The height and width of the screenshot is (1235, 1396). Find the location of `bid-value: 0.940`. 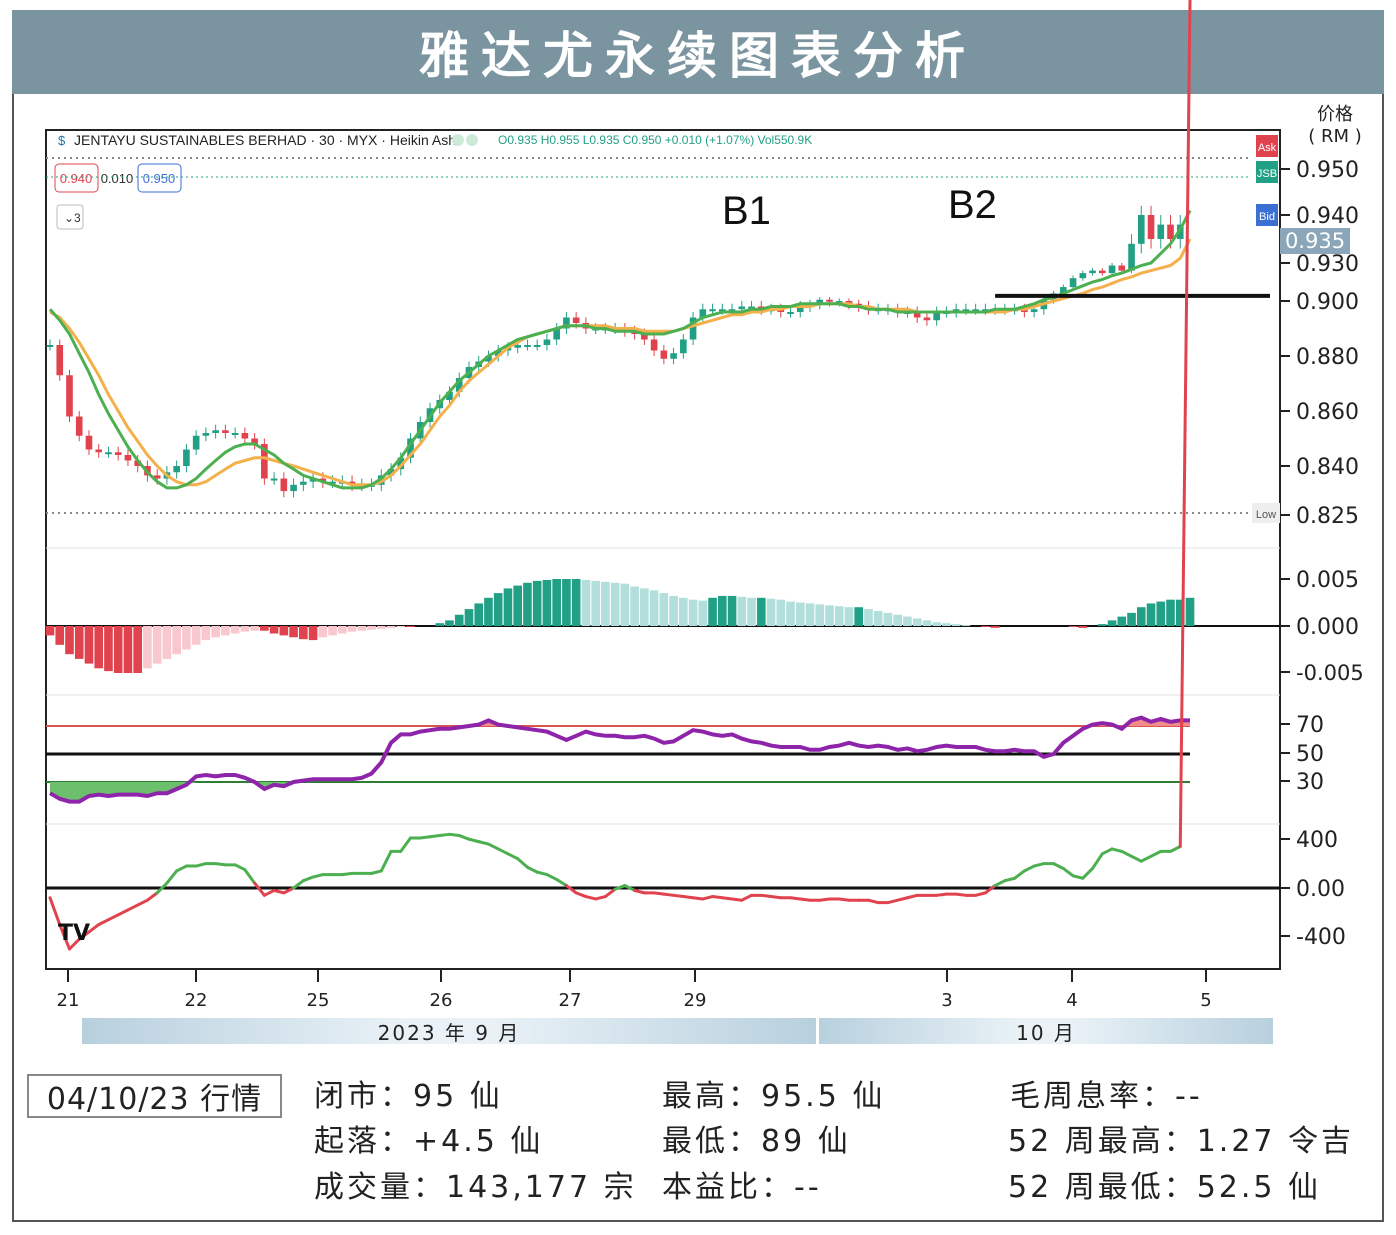

bid-value: 0.940 is located at coordinates (76, 178).